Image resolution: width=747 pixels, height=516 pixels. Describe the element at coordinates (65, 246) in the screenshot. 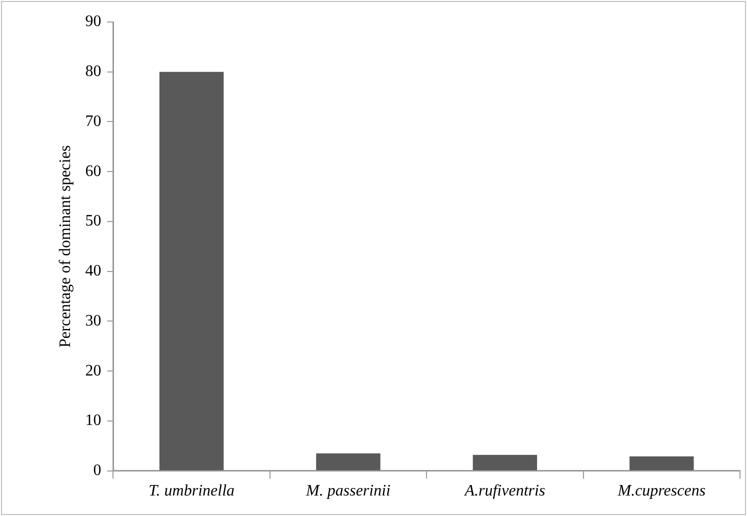

I see `y-axis-title: Percentage of dominant species` at that location.